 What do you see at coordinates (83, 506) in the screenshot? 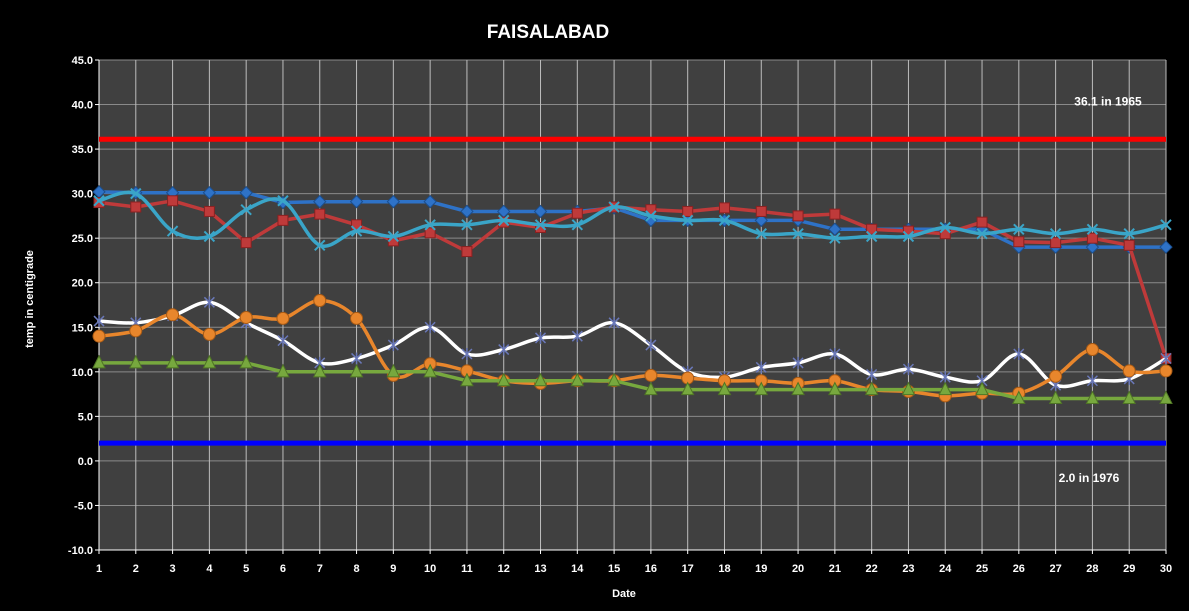
I see `y-tick-label: -5.0` at bounding box center [83, 506].